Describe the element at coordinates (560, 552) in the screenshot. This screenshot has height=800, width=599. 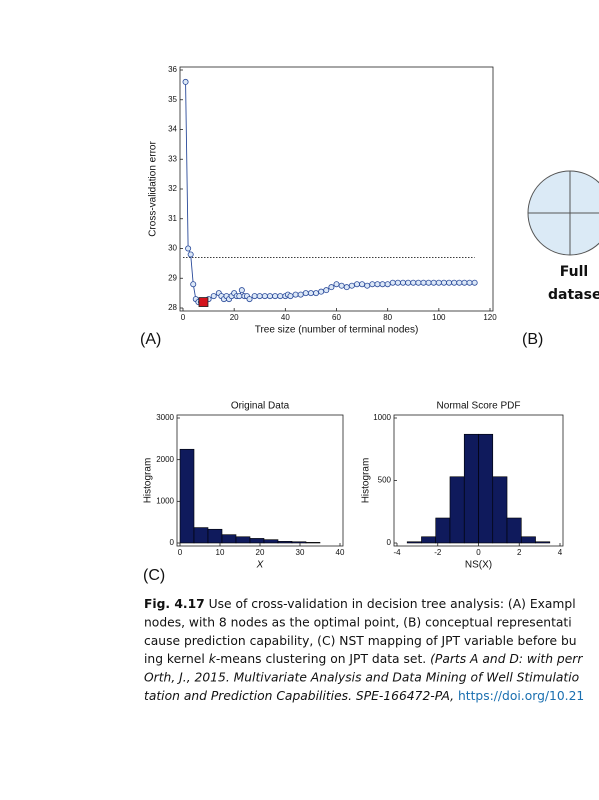
I see `x-tick-label: 4` at that location.